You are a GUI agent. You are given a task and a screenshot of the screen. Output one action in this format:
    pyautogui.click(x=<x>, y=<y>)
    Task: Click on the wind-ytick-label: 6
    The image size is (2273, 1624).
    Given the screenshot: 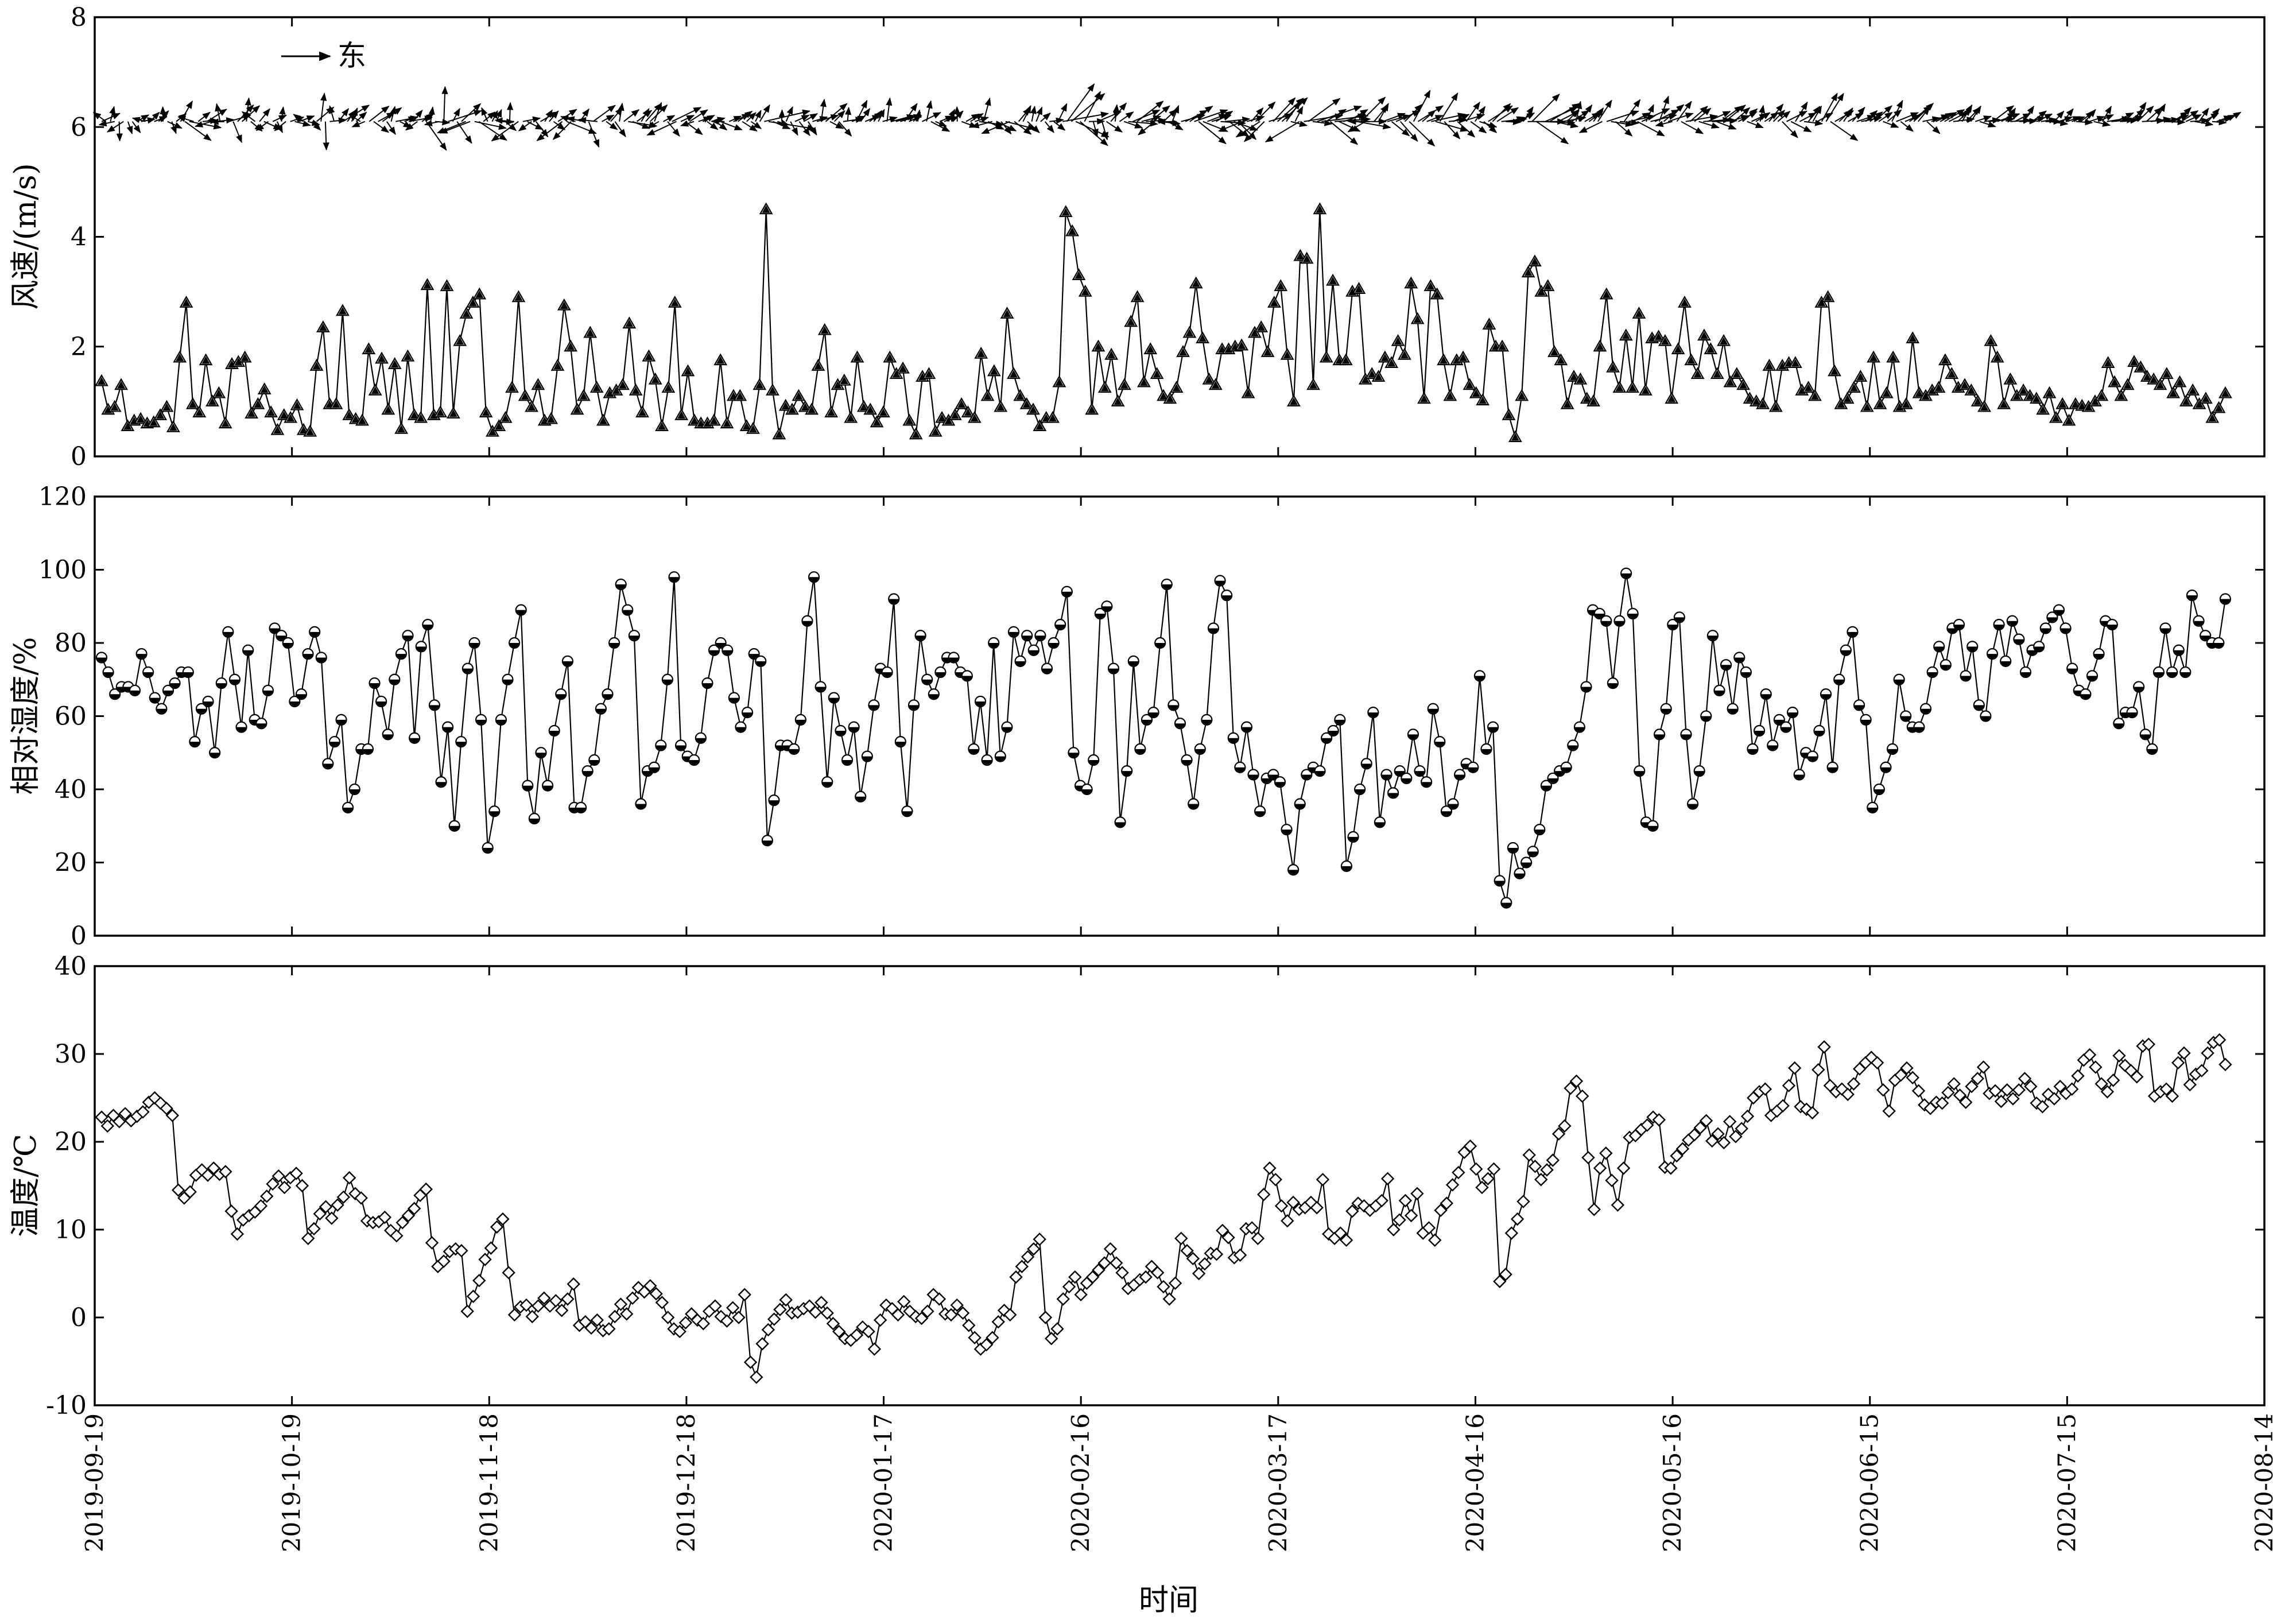 What is the action you would take?
    pyautogui.click(x=79, y=127)
    